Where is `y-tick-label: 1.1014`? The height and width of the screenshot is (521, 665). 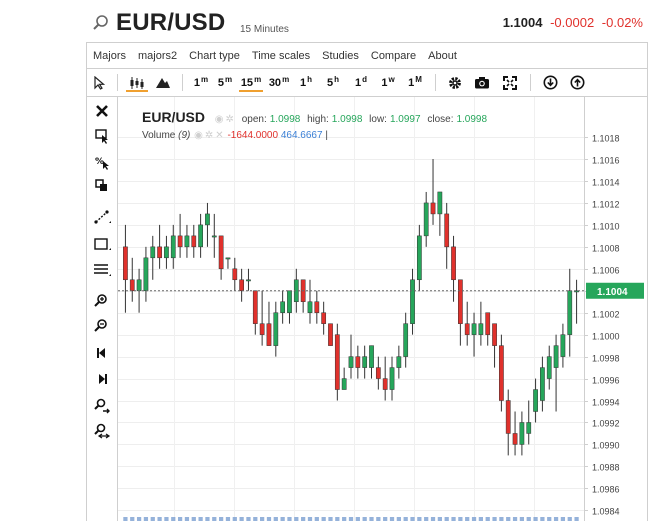
y-tick-label: 1.1014 is located at coordinates (606, 183).